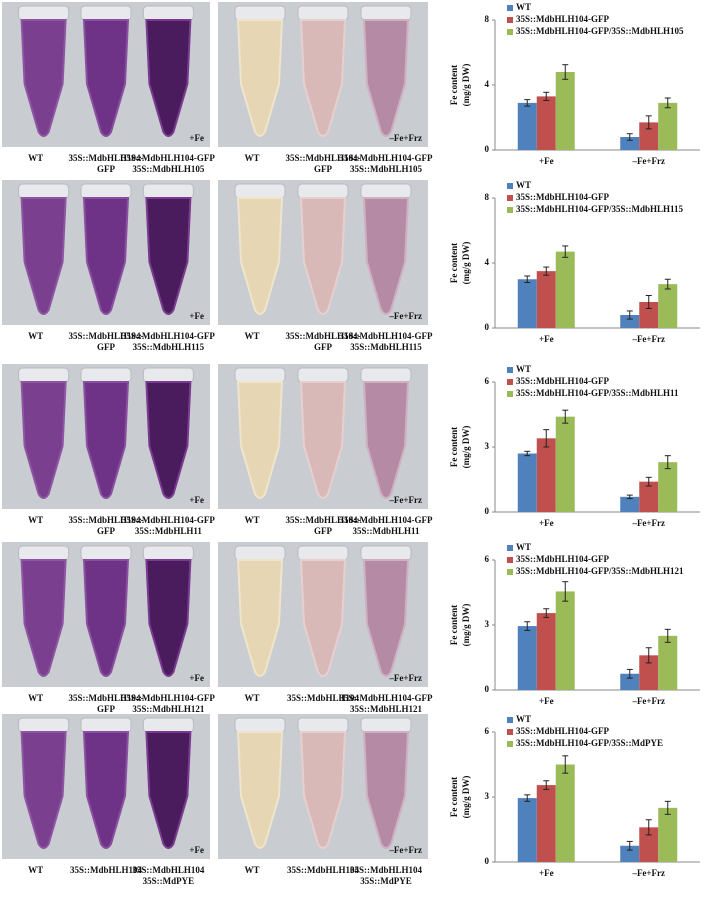  I want to click on legend-label: WT, so click(523, 7).